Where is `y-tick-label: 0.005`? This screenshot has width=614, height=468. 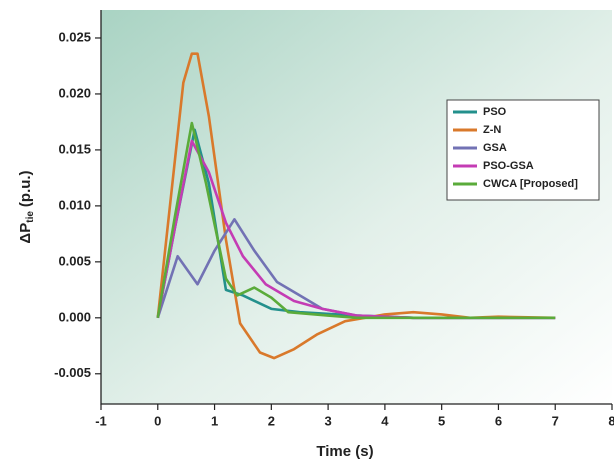 y-tick-label: 0.005 is located at coordinates (74, 260).